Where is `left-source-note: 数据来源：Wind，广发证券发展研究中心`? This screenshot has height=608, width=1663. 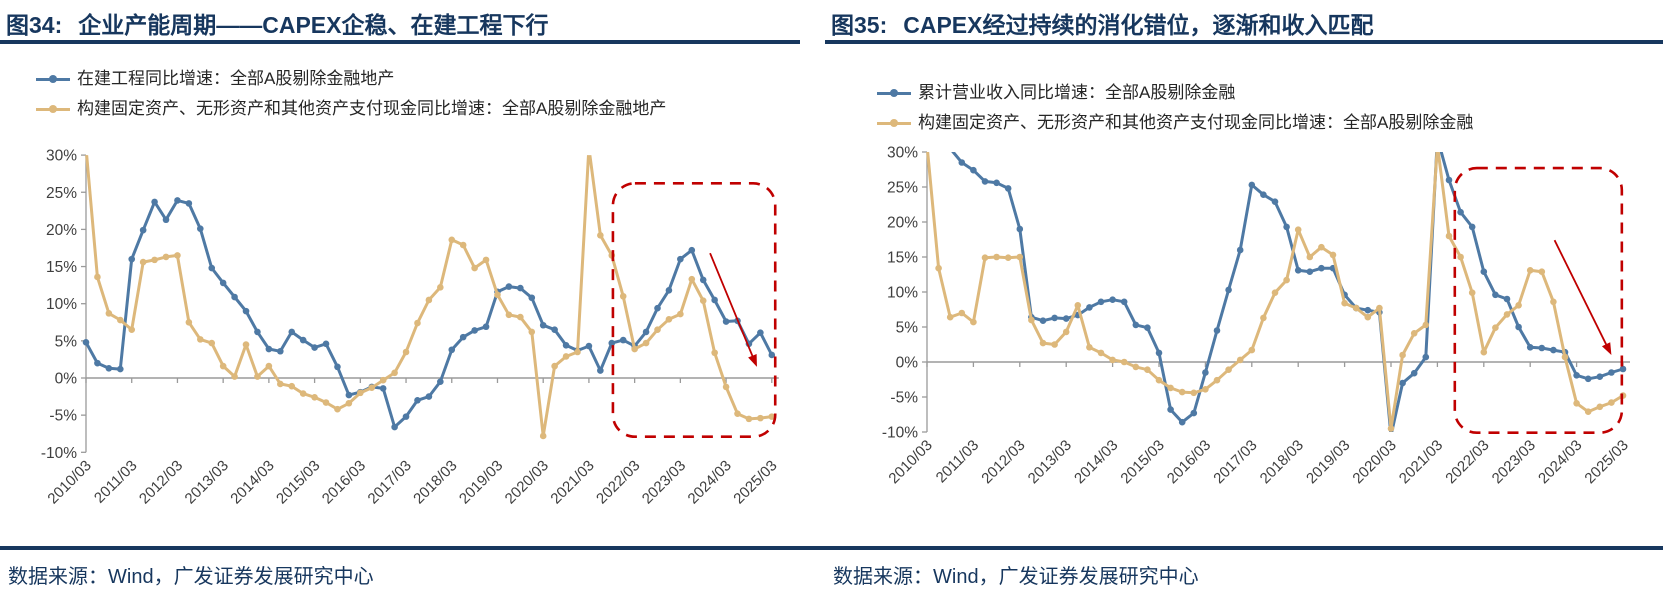 left-source-note: 数据来源：Wind，广发证券发展研究中心 is located at coordinates (191, 577).